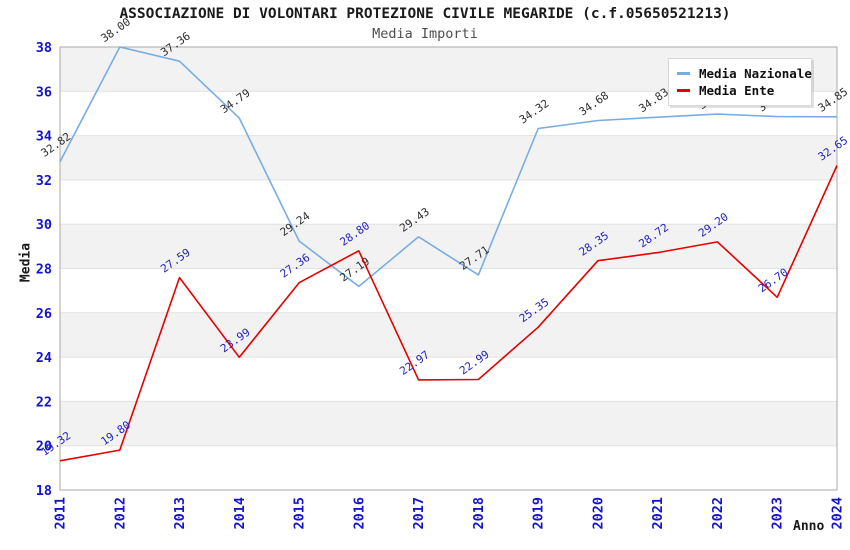 This screenshot has width=850, height=550. I want to click on x-tick-label: 2015, so click(300, 513).